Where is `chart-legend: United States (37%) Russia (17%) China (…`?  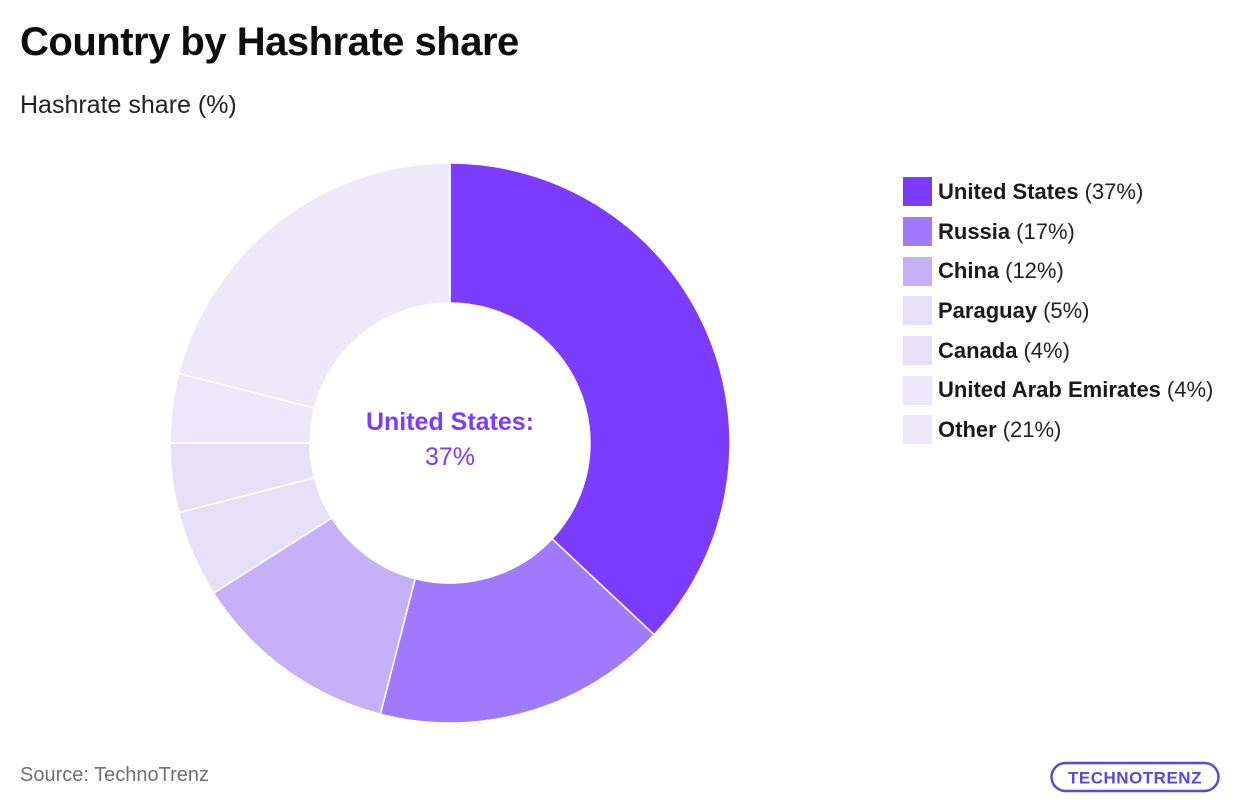
chart-legend: United States (37%) Russia (17%) China (… is located at coordinates (1058, 311).